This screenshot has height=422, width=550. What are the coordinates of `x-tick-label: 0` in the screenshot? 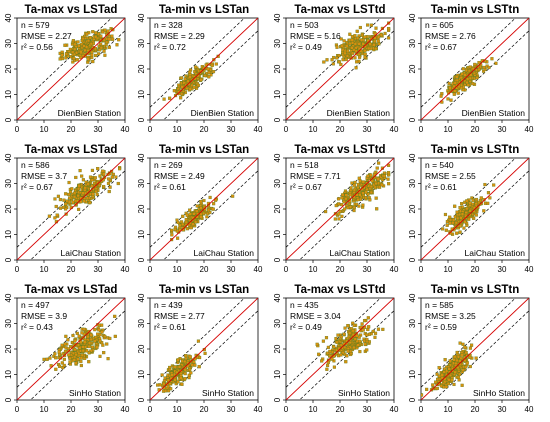 It's located at (286, 129).